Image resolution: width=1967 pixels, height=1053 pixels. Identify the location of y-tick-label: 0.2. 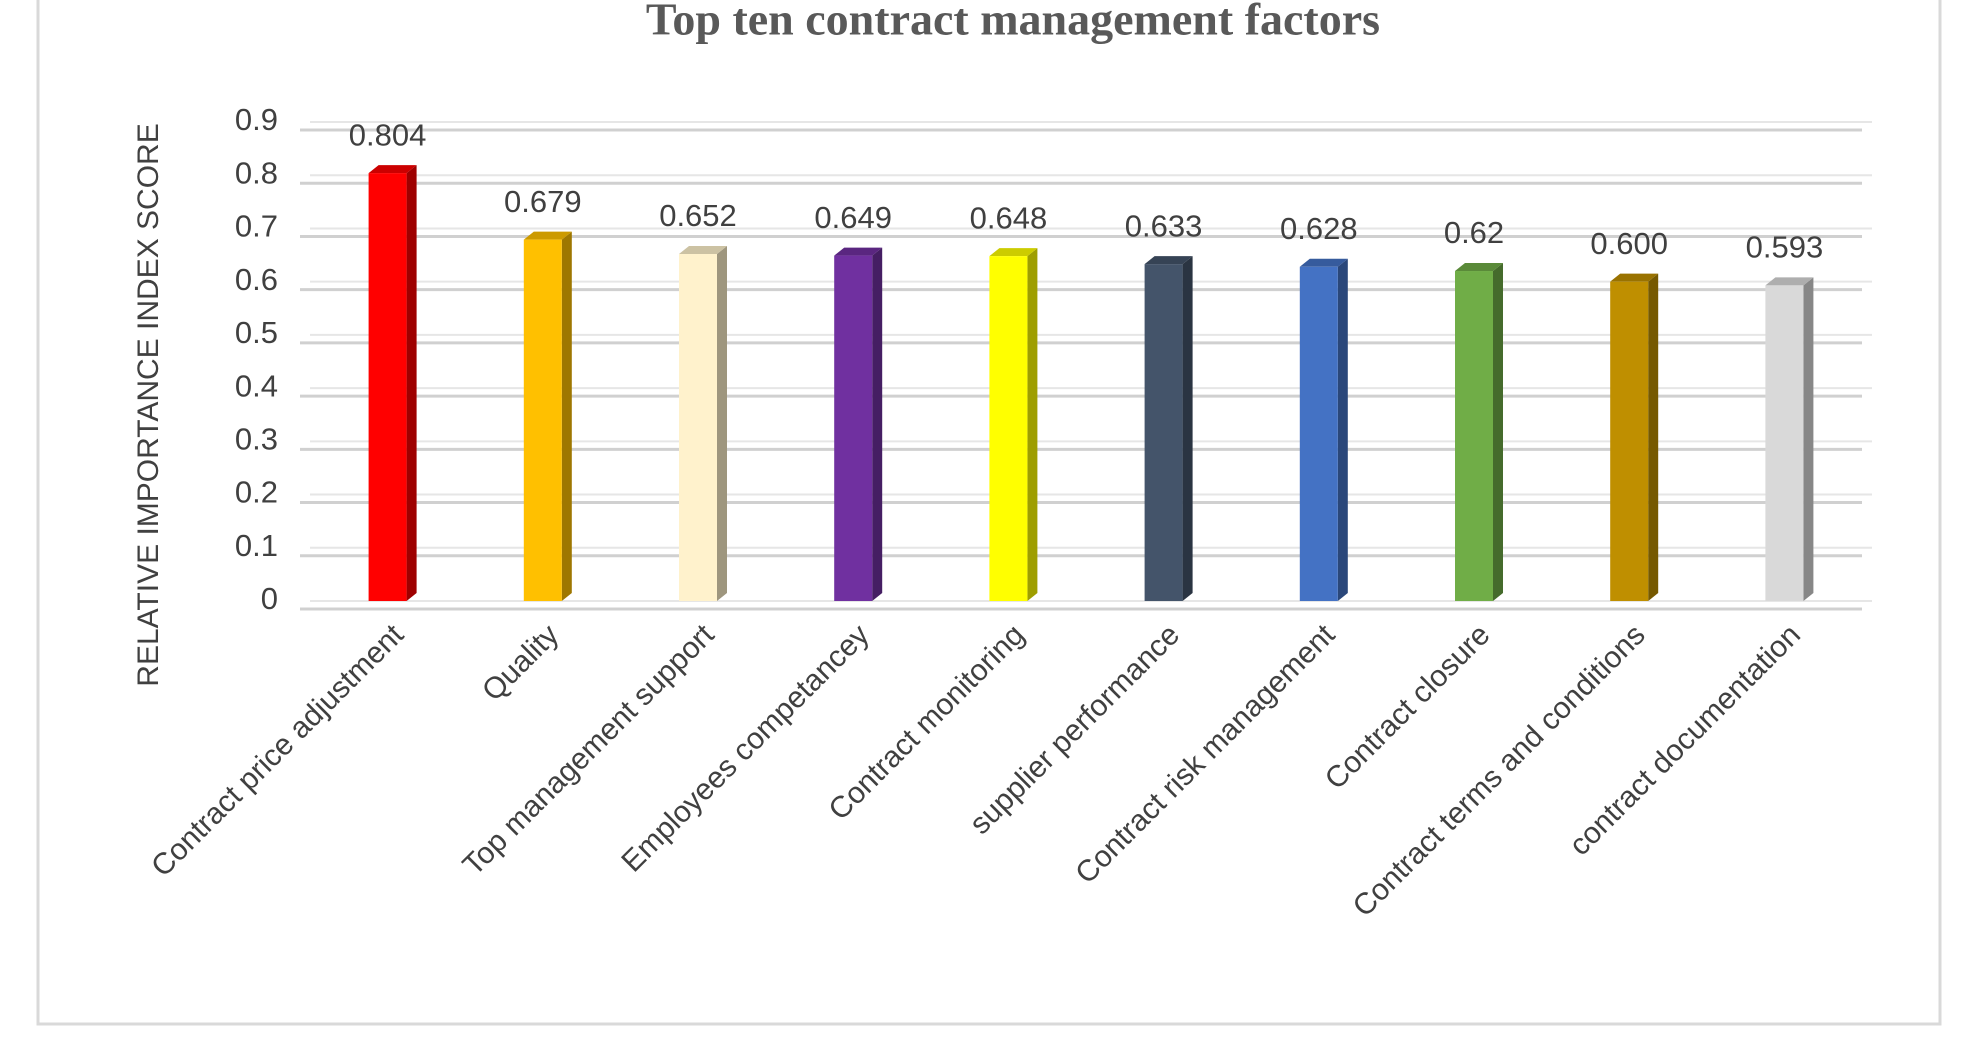
(256, 492).